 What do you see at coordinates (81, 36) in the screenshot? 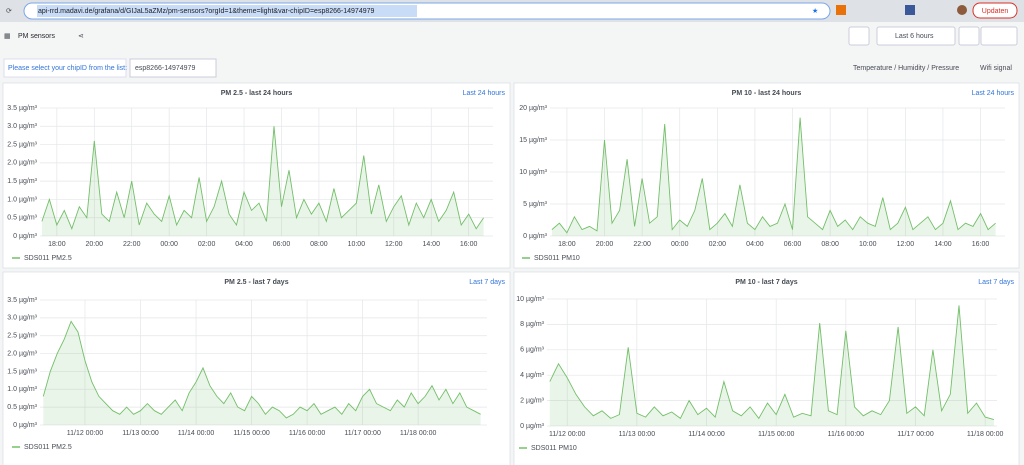
I see `share-icon: ⋖` at bounding box center [81, 36].